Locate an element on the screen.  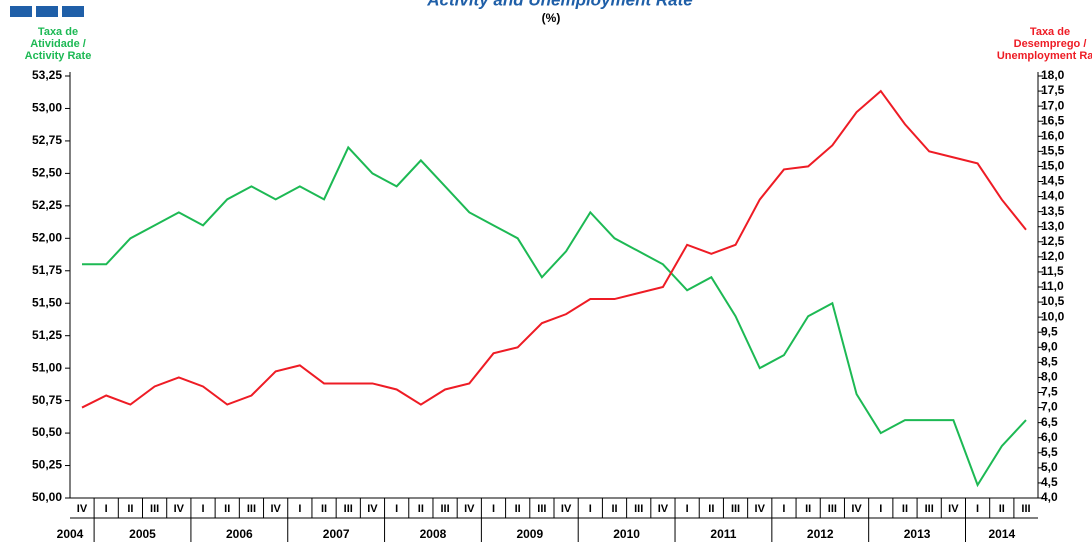
year-label: 2014 is located at coordinates (1001, 534).